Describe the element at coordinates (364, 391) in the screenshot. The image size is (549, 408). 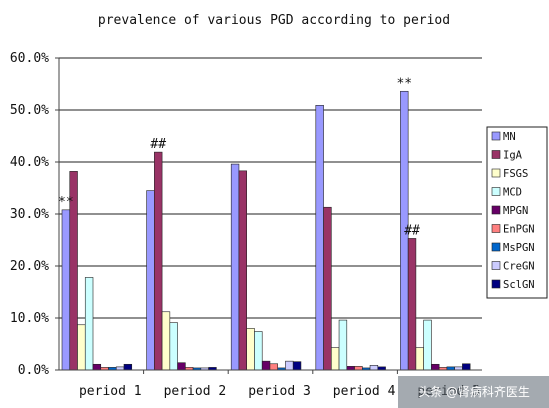
I see `category-label: period 4` at that location.